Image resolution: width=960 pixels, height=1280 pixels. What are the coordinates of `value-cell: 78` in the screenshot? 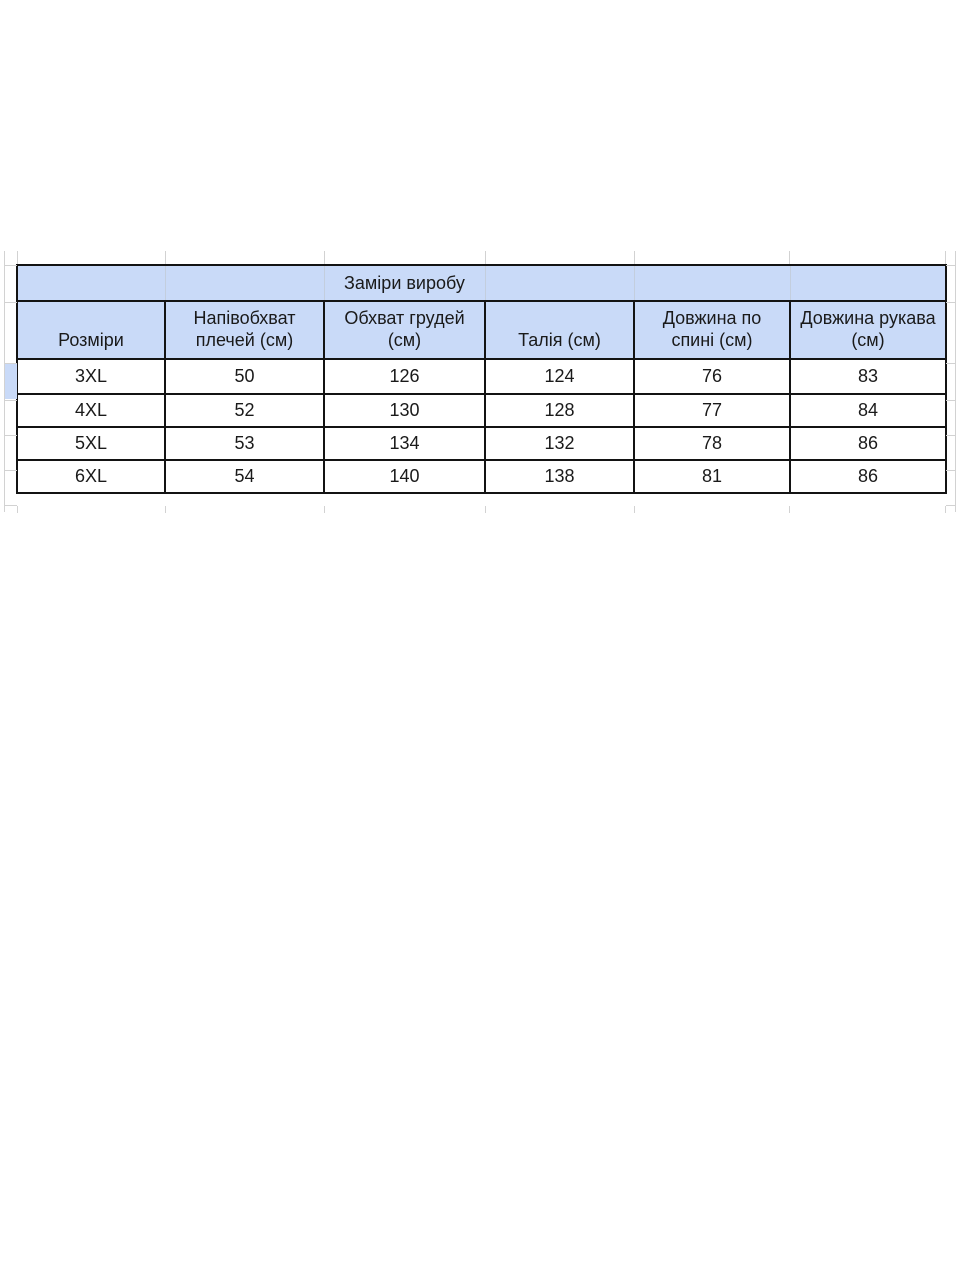 It's located at (712, 443).